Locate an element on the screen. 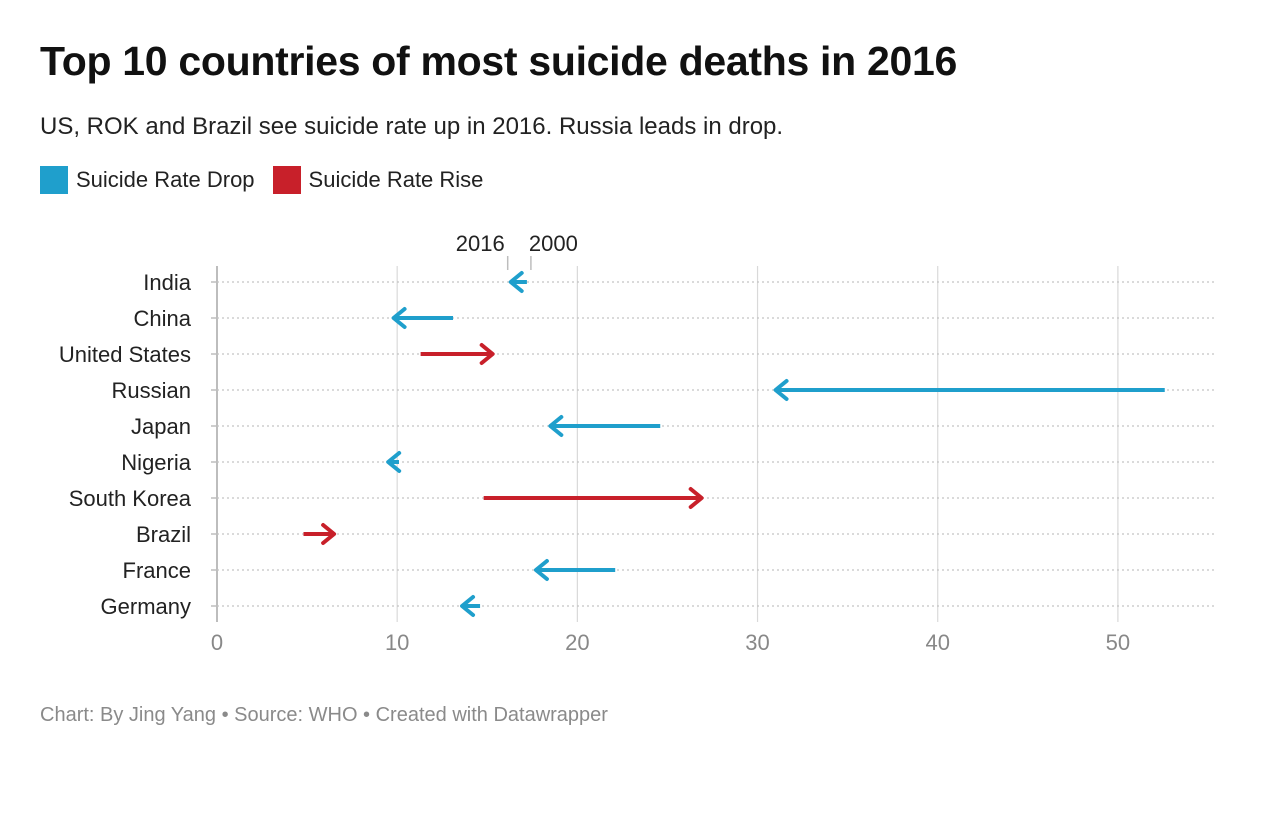 The image size is (1280, 826). category-label-7: Brazil is located at coordinates (163, 534).